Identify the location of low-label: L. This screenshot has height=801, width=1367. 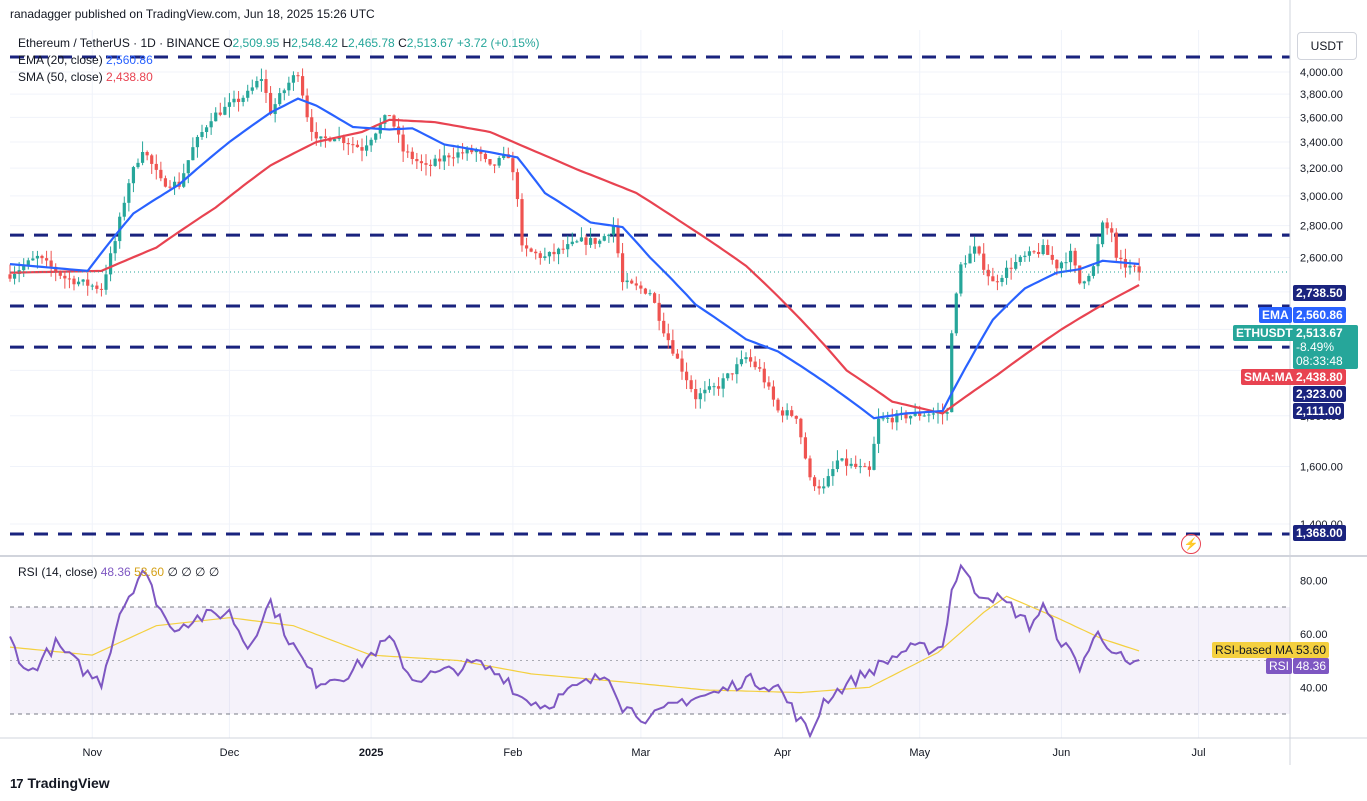
(345, 43).